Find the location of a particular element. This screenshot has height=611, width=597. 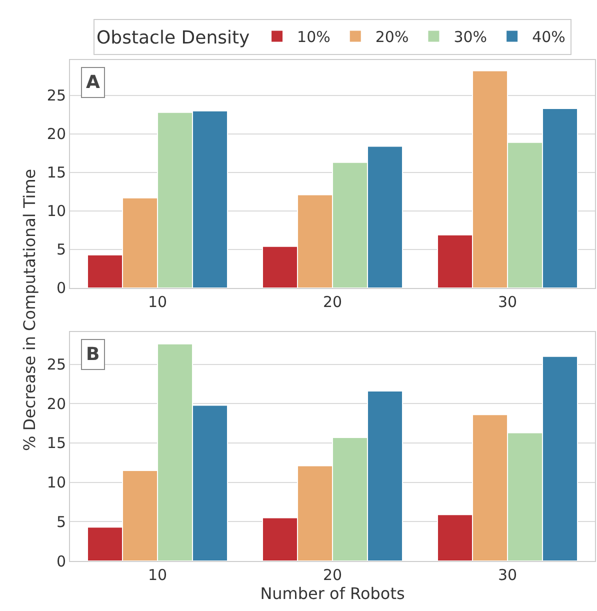

legend-title: Obstacle Density is located at coordinates (173, 37).